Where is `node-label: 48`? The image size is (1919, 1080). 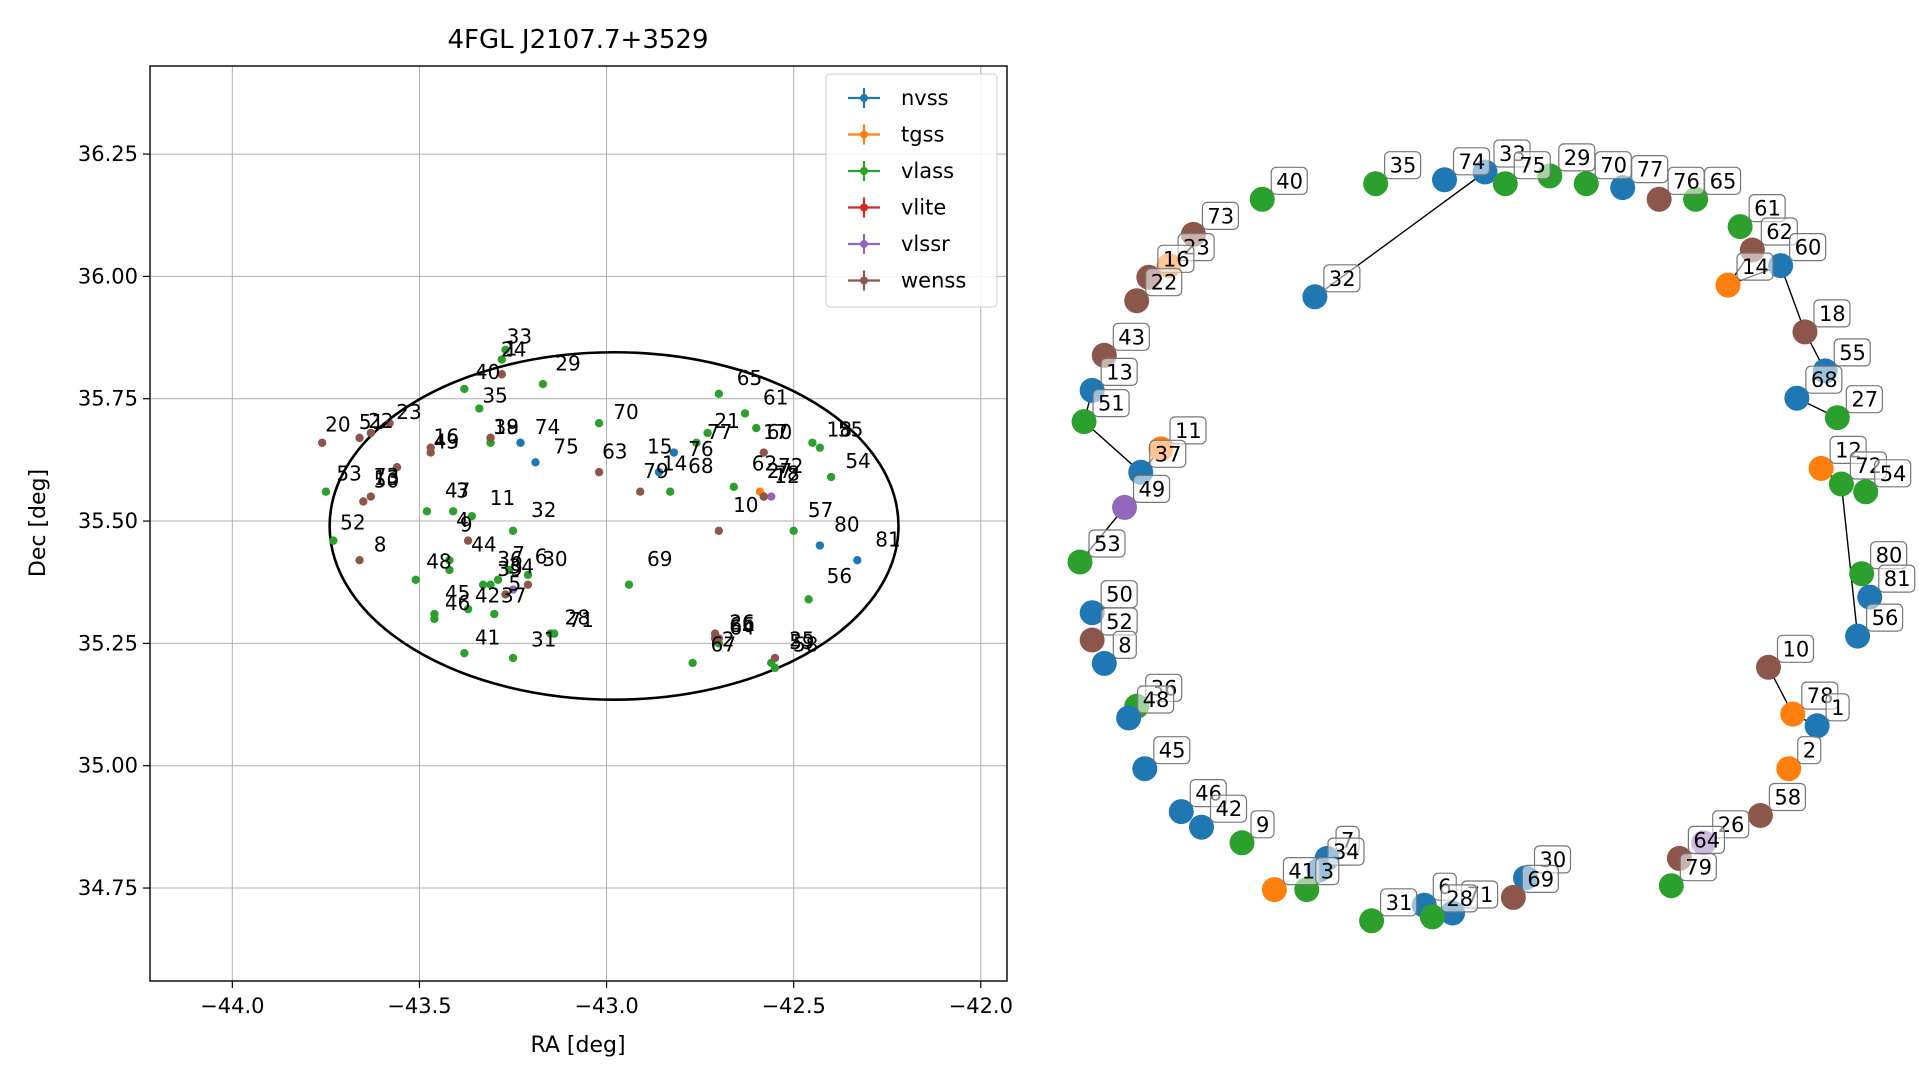
node-label: 48 is located at coordinates (1156, 700).